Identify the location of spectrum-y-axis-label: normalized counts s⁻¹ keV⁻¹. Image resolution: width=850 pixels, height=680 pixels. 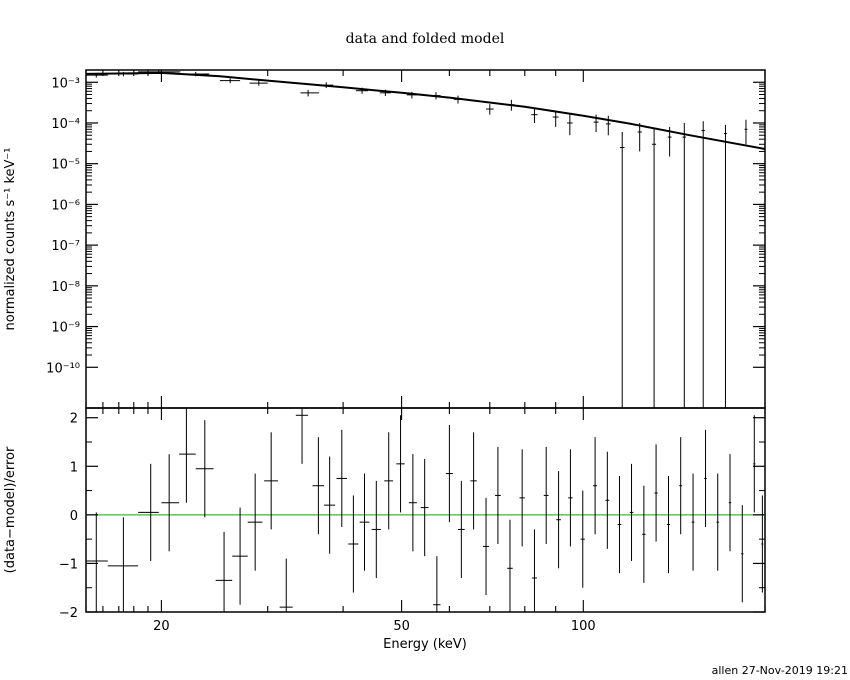
(10, 239).